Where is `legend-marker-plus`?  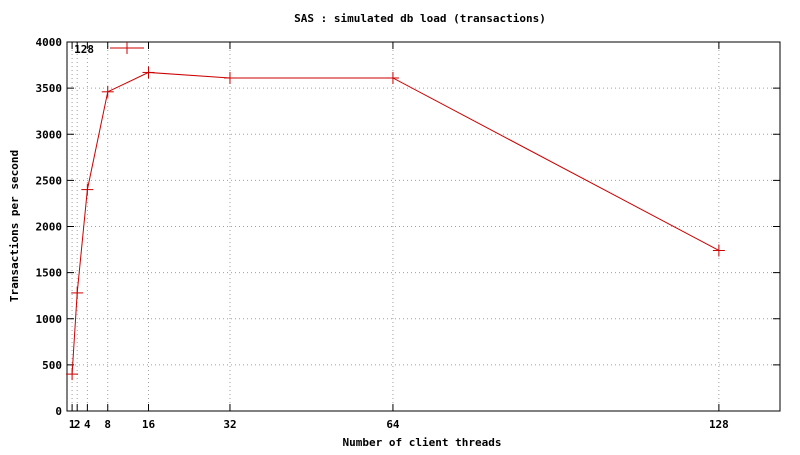
legend-marker-plus is located at coordinates (127, 48).